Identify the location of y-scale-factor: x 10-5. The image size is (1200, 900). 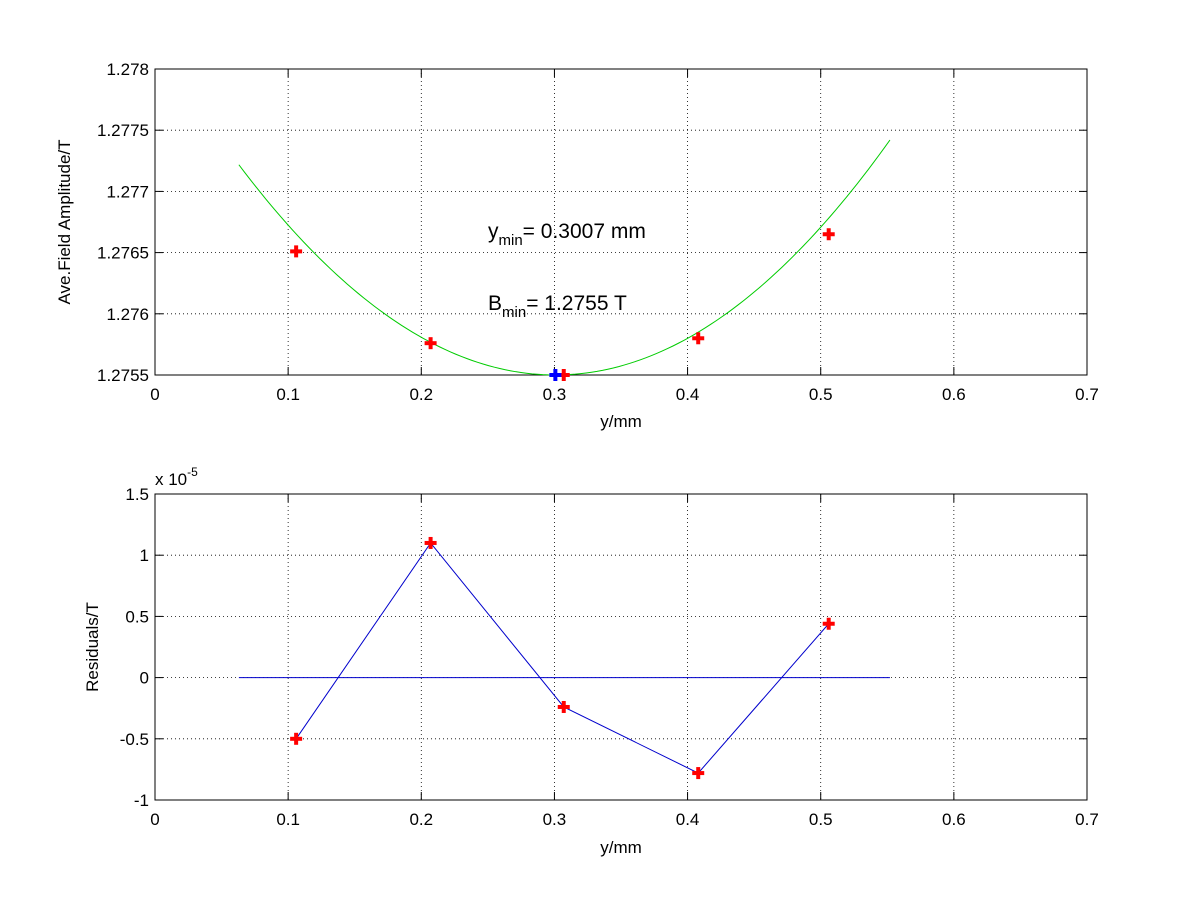
(176, 477).